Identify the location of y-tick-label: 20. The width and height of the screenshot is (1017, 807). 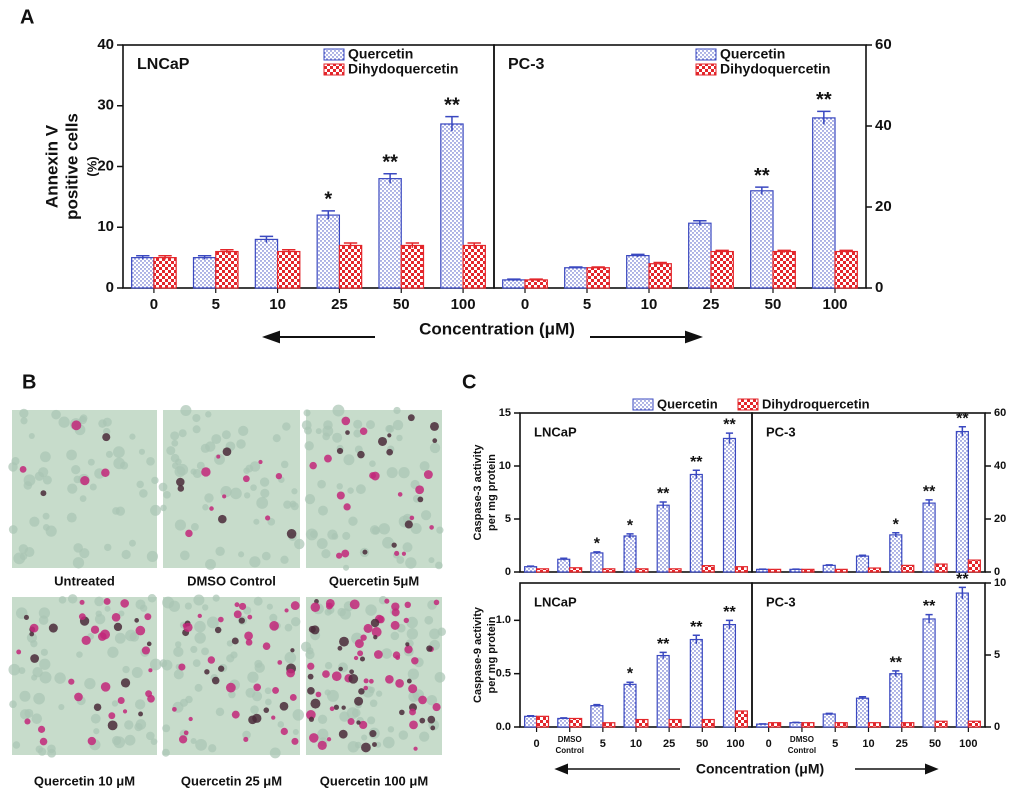
(883, 206).